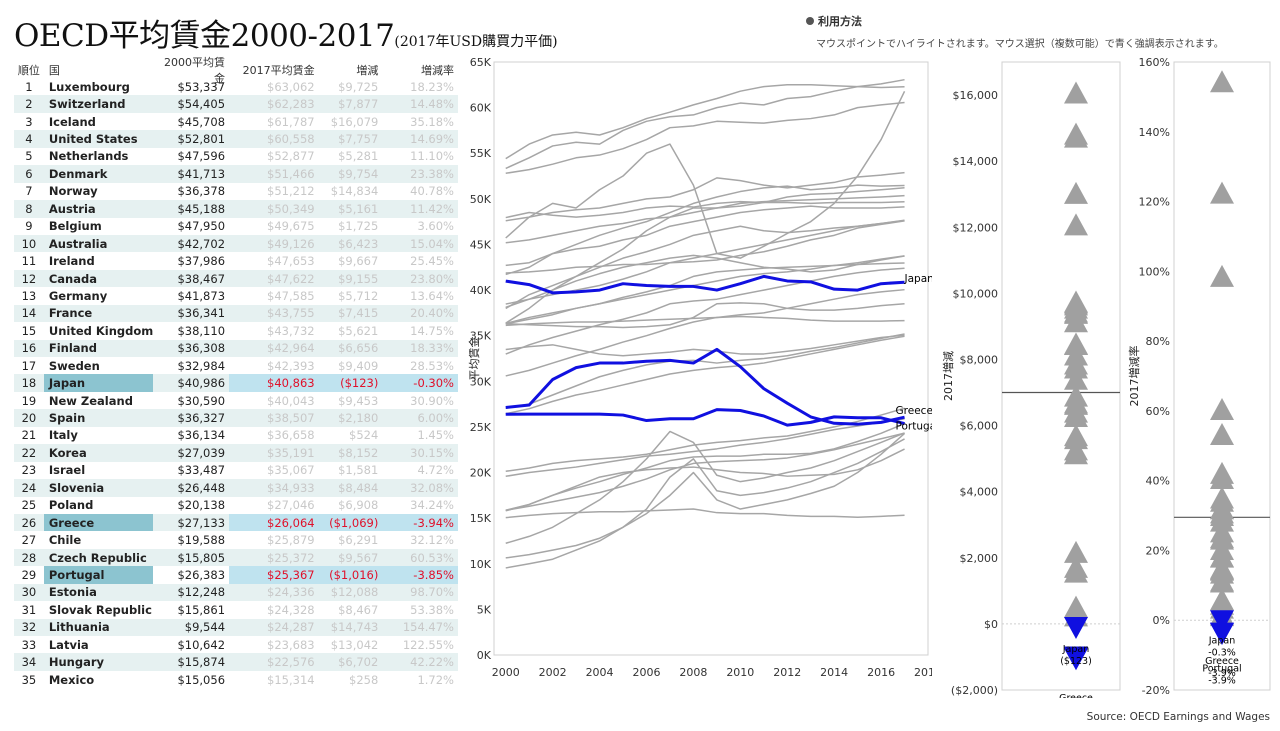 Image resolution: width=1280 pixels, height=731 pixels. What do you see at coordinates (236, 121) in the screenshot?
I see `table-row: 3 Iceland $45,708 $61,787 $16,079 35.18%` at bounding box center [236, 121].